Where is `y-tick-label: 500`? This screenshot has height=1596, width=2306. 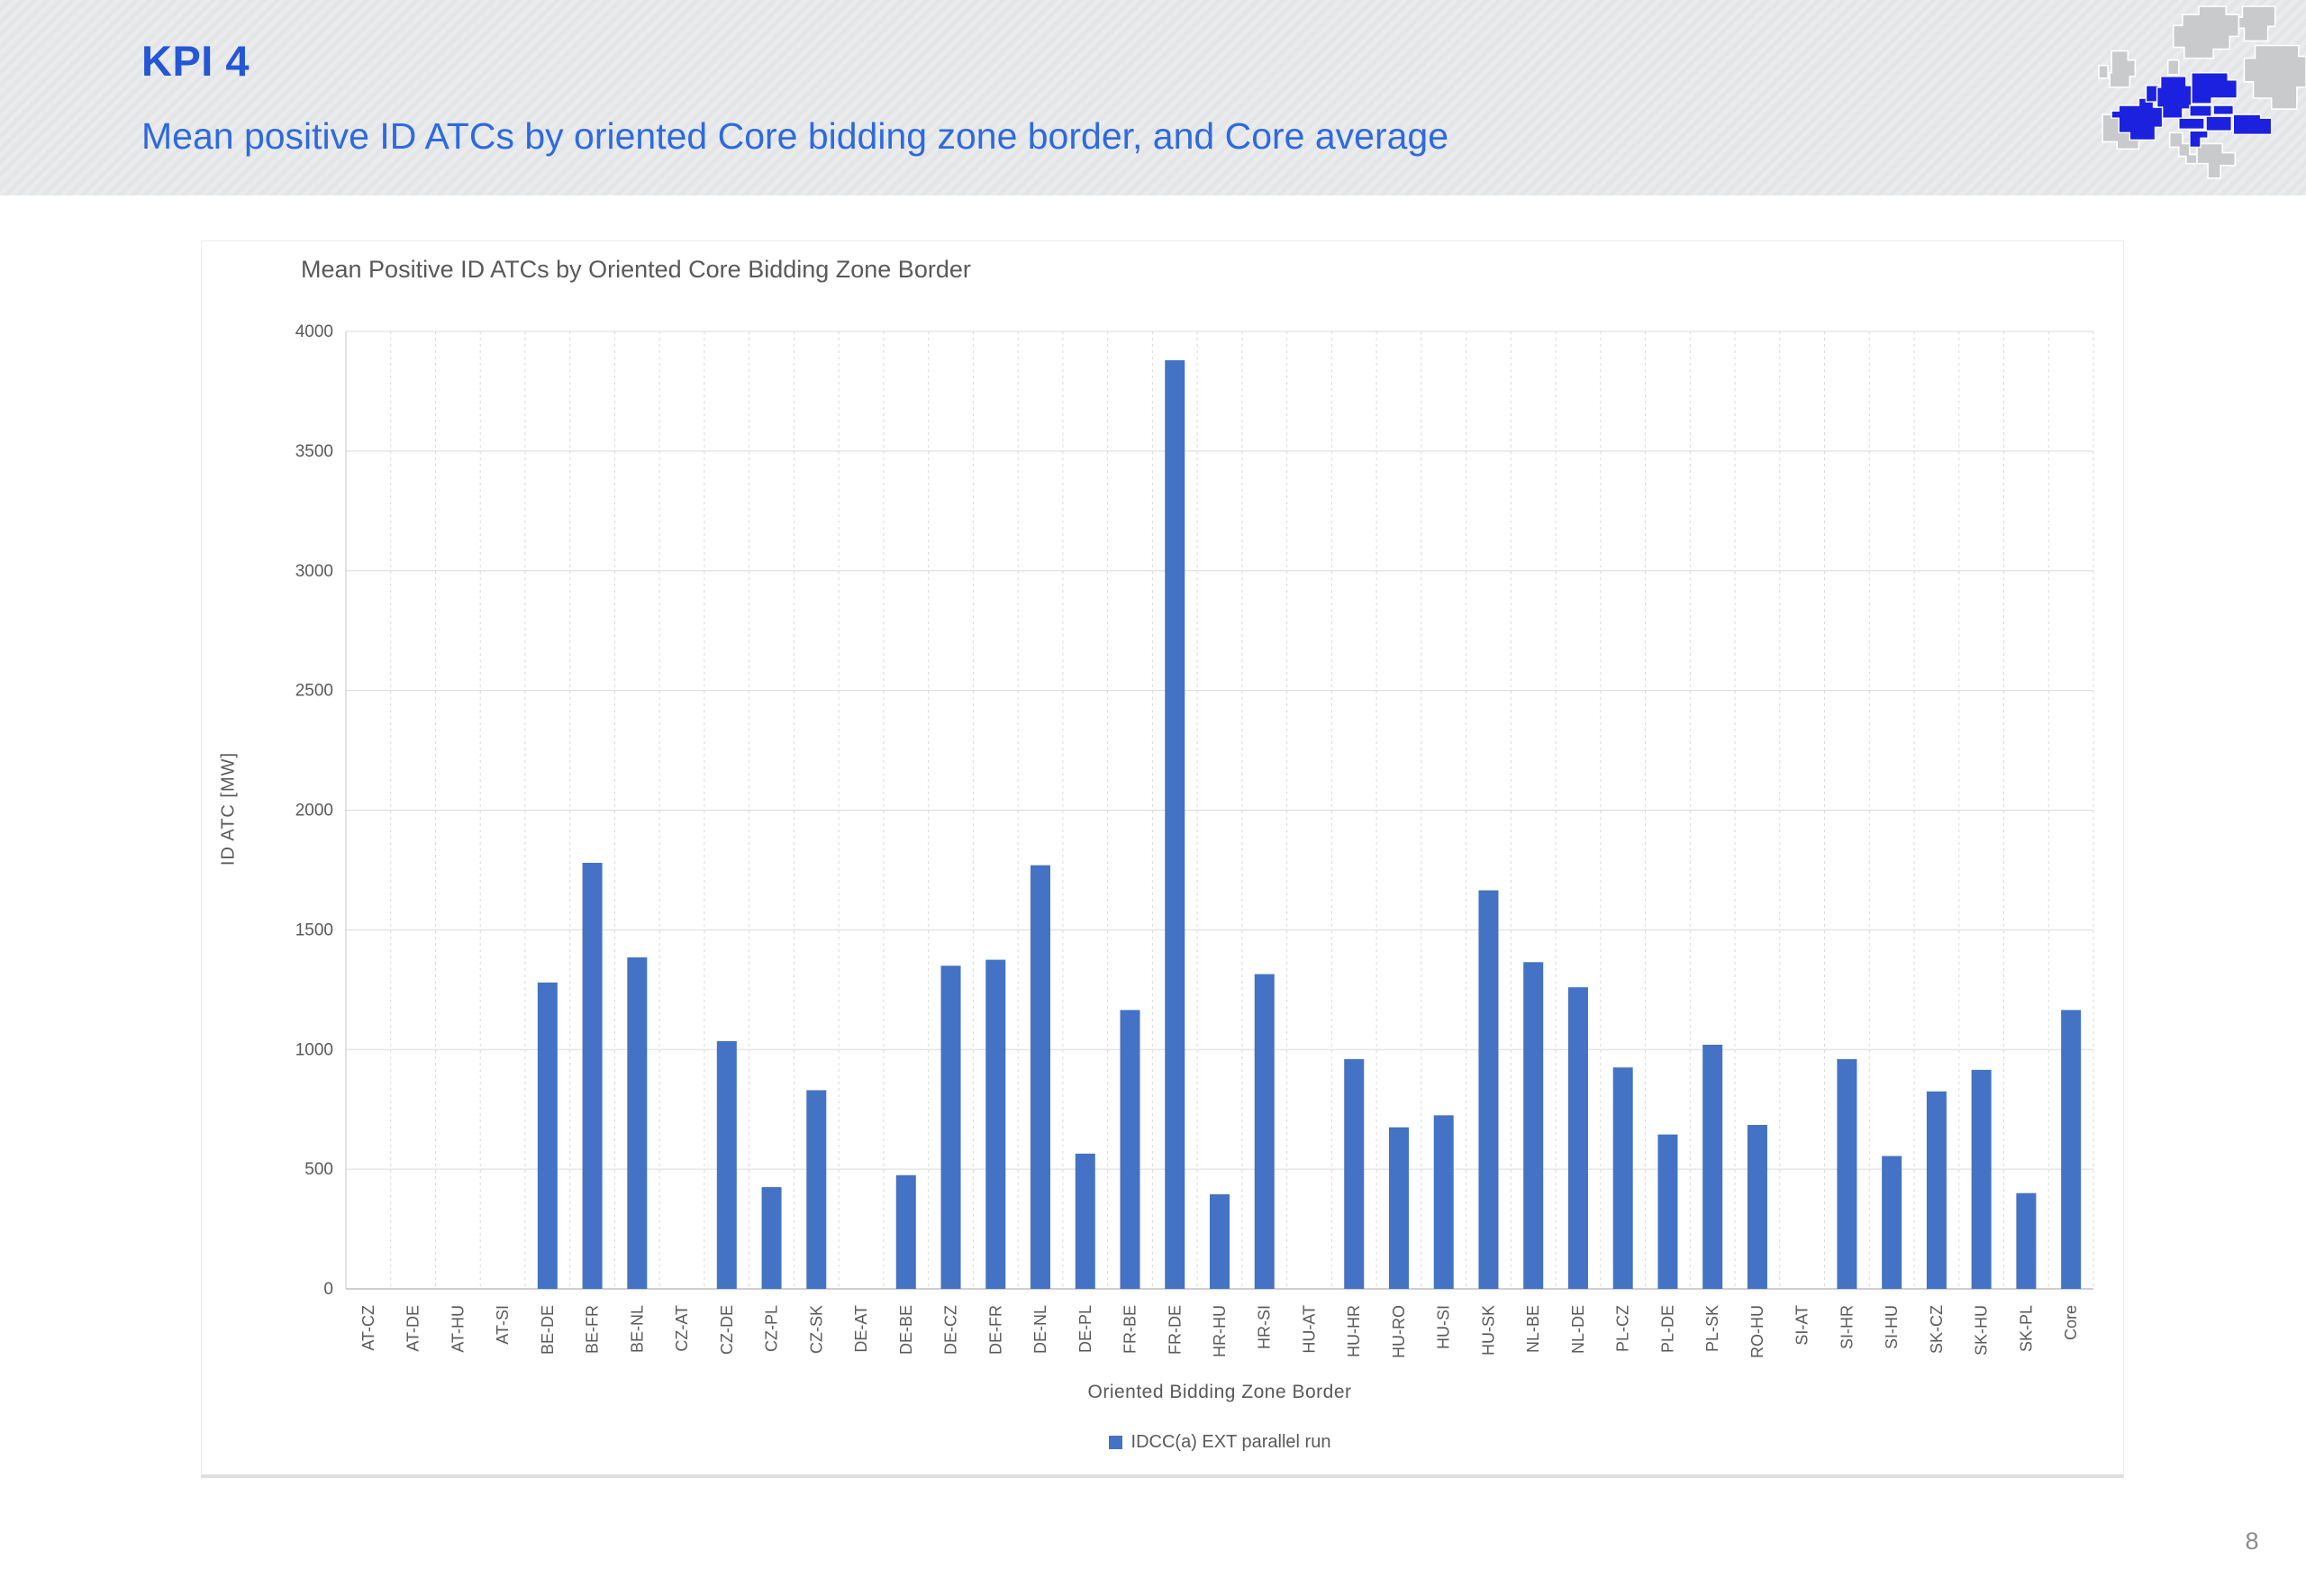 y-tick-label: 500 is located at coordinates (318, 1169).